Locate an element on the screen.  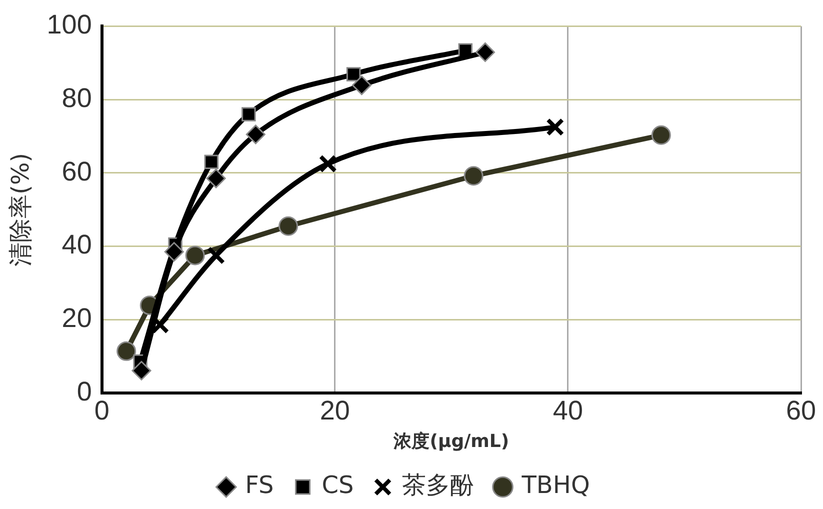
y-tick-label: 40 is located at coordinates (77, 245).